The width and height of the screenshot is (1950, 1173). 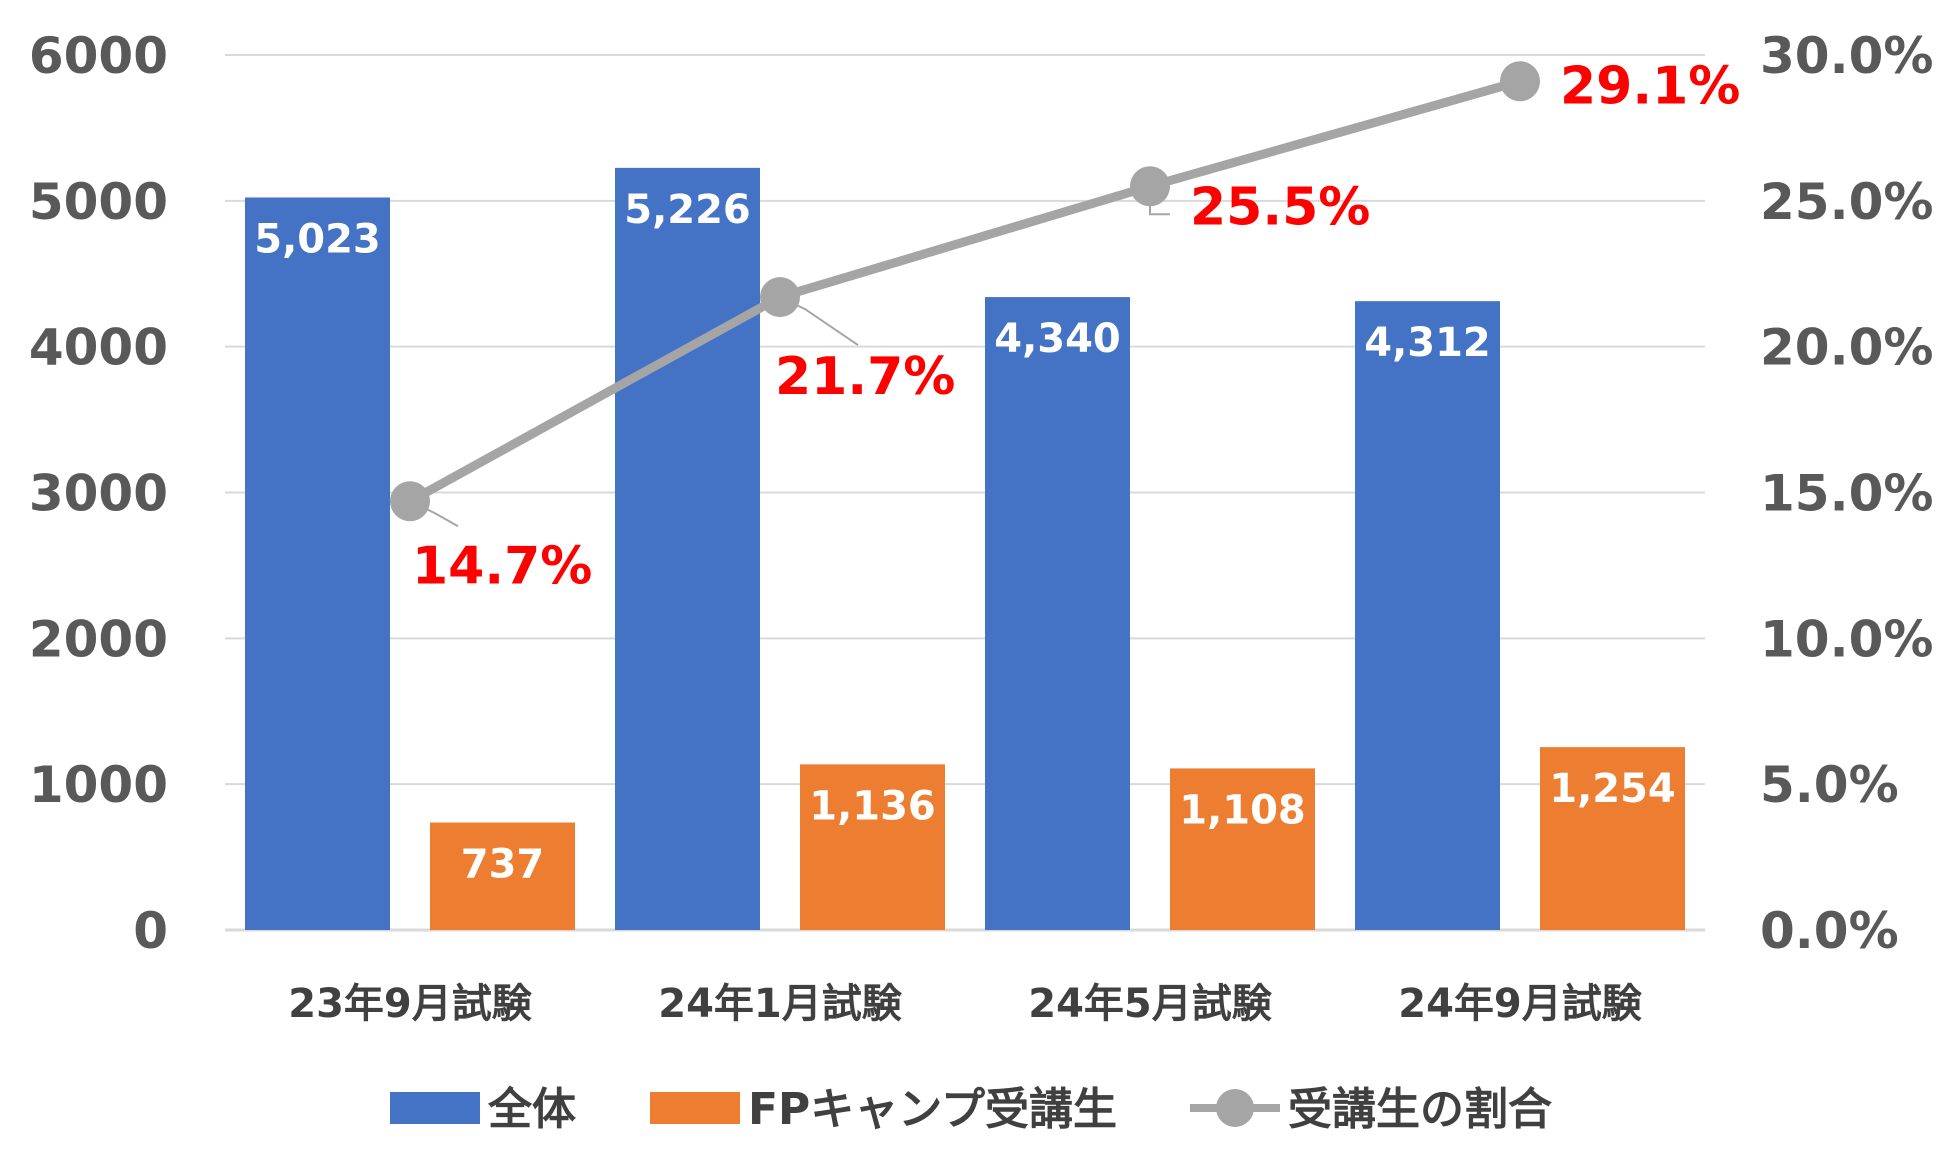 What do you see at coordinates (531, 1109) in the screenshot?
I see `legend-label: 全体` at bounding box center [531, 1109].